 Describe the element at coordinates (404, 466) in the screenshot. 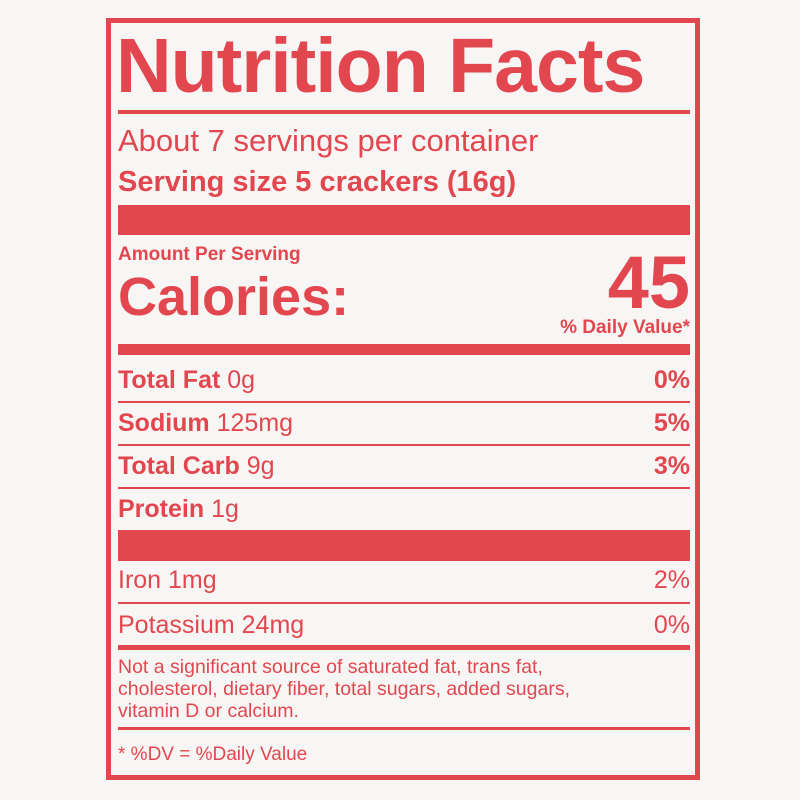

I see `nutrient-row: Total Carb 9g 3%` at that location.